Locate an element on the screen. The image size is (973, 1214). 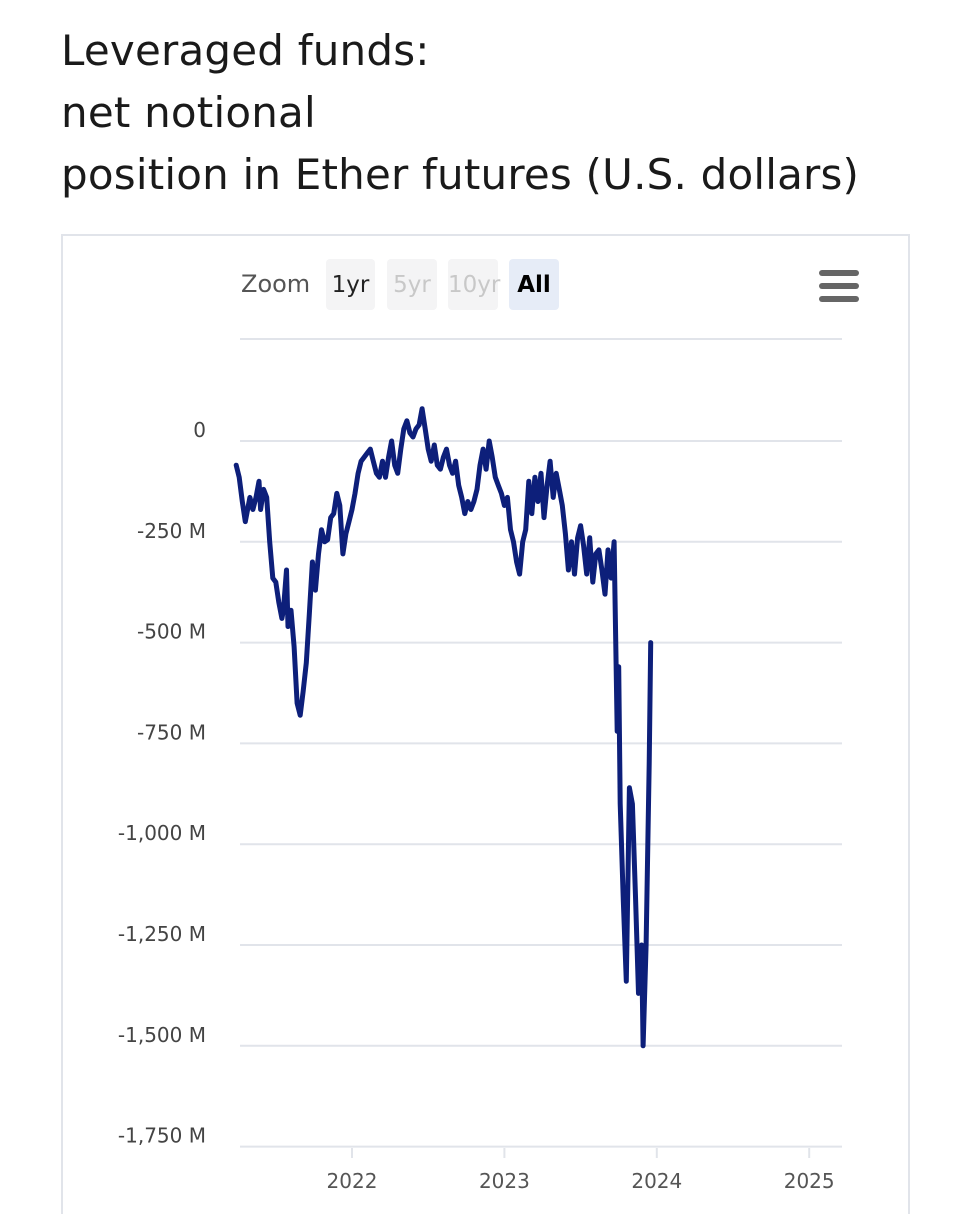
hamburger-menu-icon is located at coordinates (839, 286).